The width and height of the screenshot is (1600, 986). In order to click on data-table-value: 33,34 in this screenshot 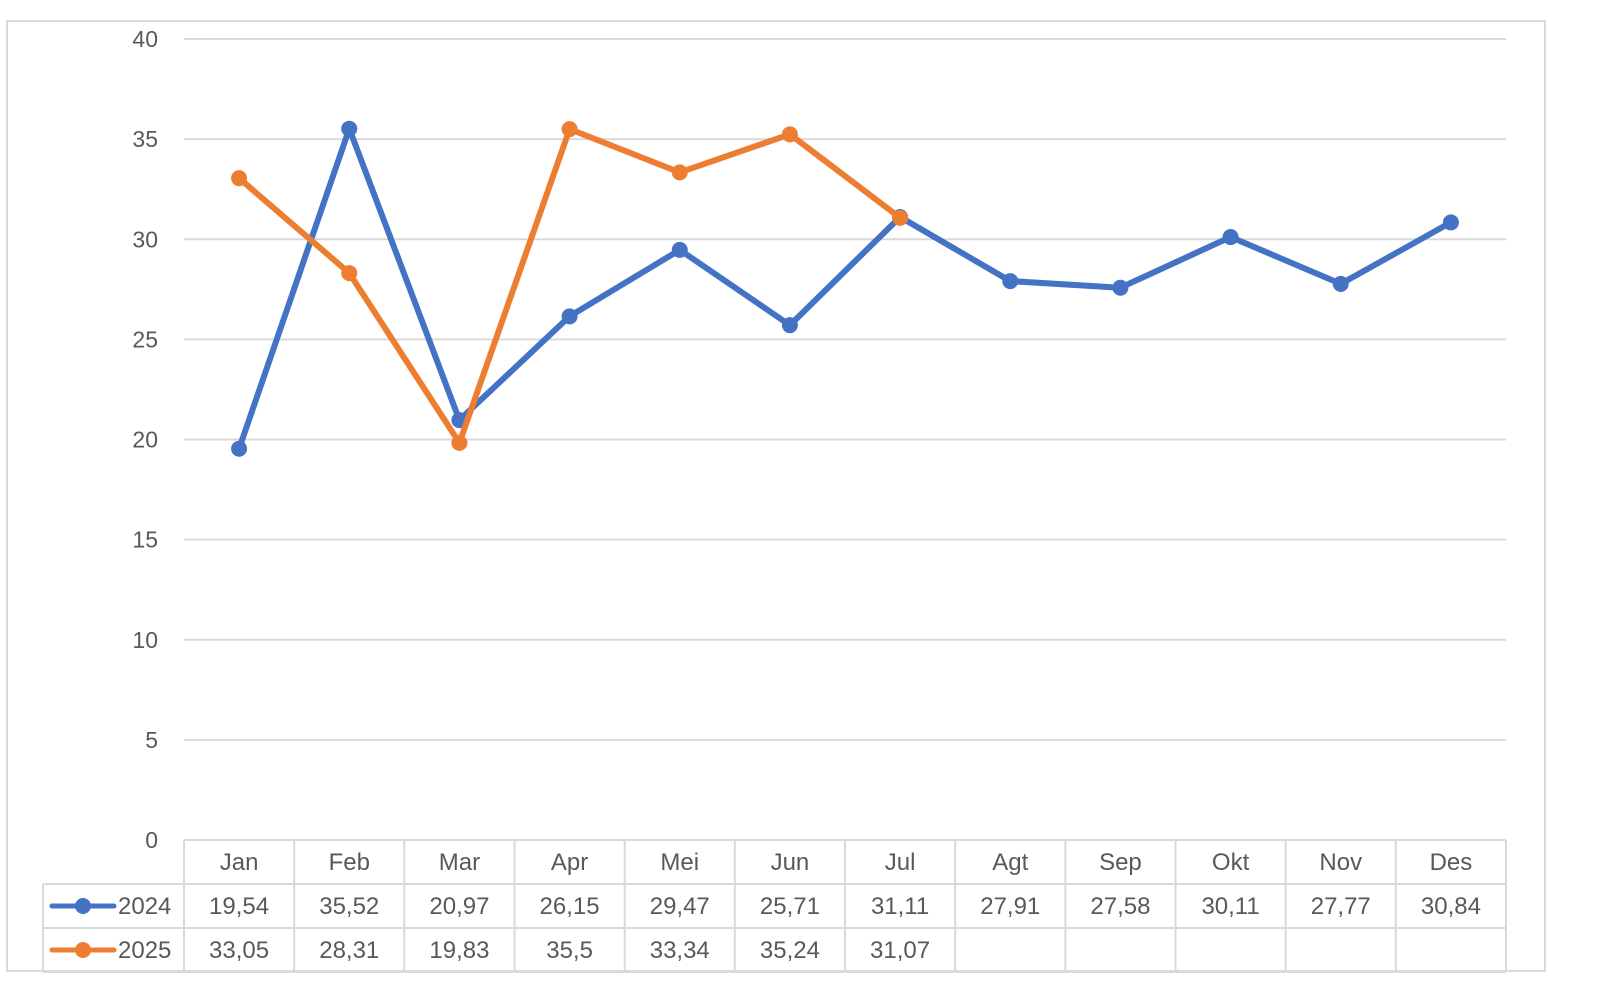, I will do `click(680, 950)`.